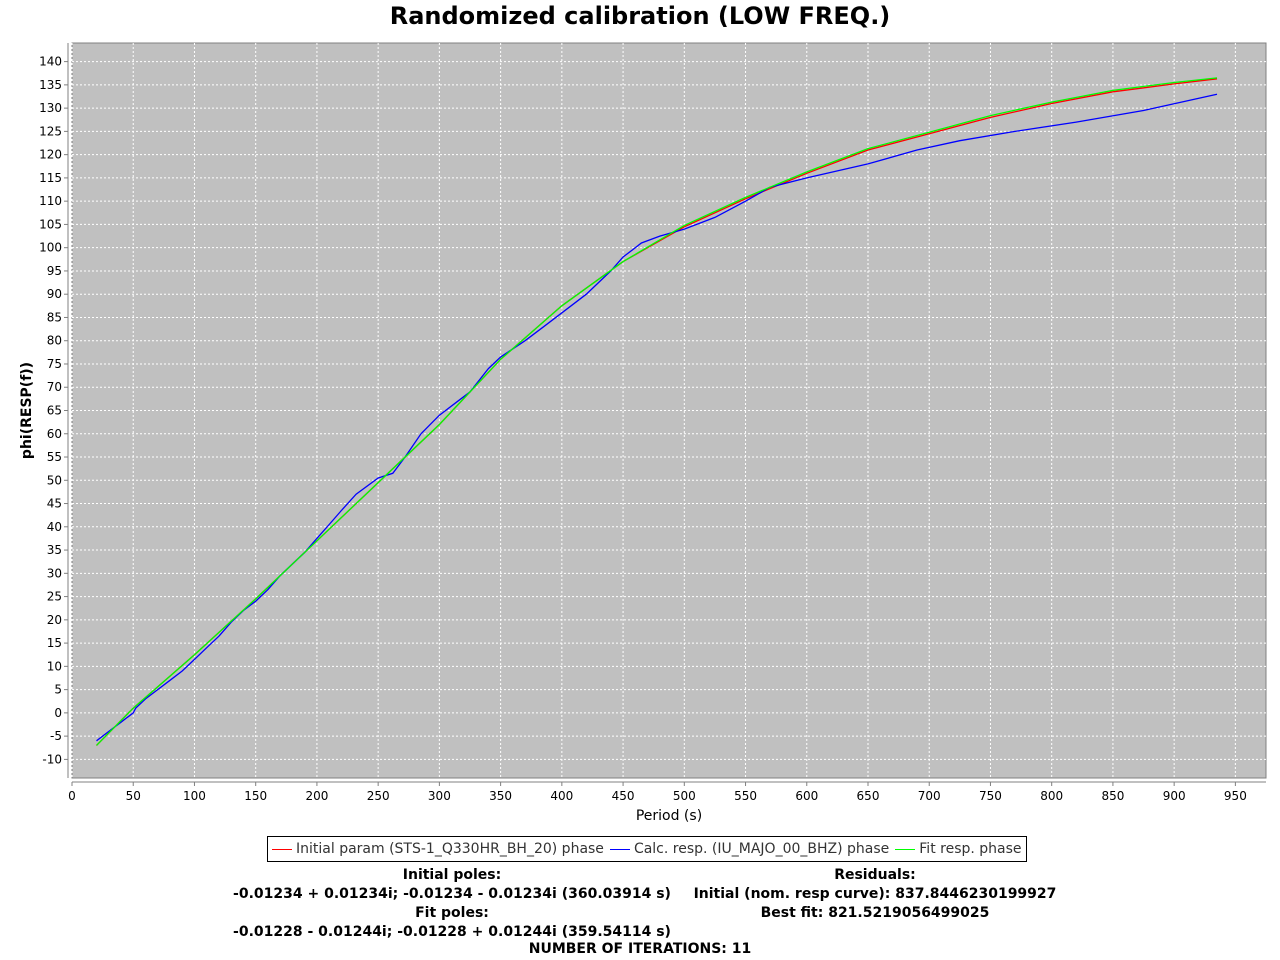  Describe the element at coordinates (50, 108) in the screenshot. I see `y-tick-label: 130` at that location.